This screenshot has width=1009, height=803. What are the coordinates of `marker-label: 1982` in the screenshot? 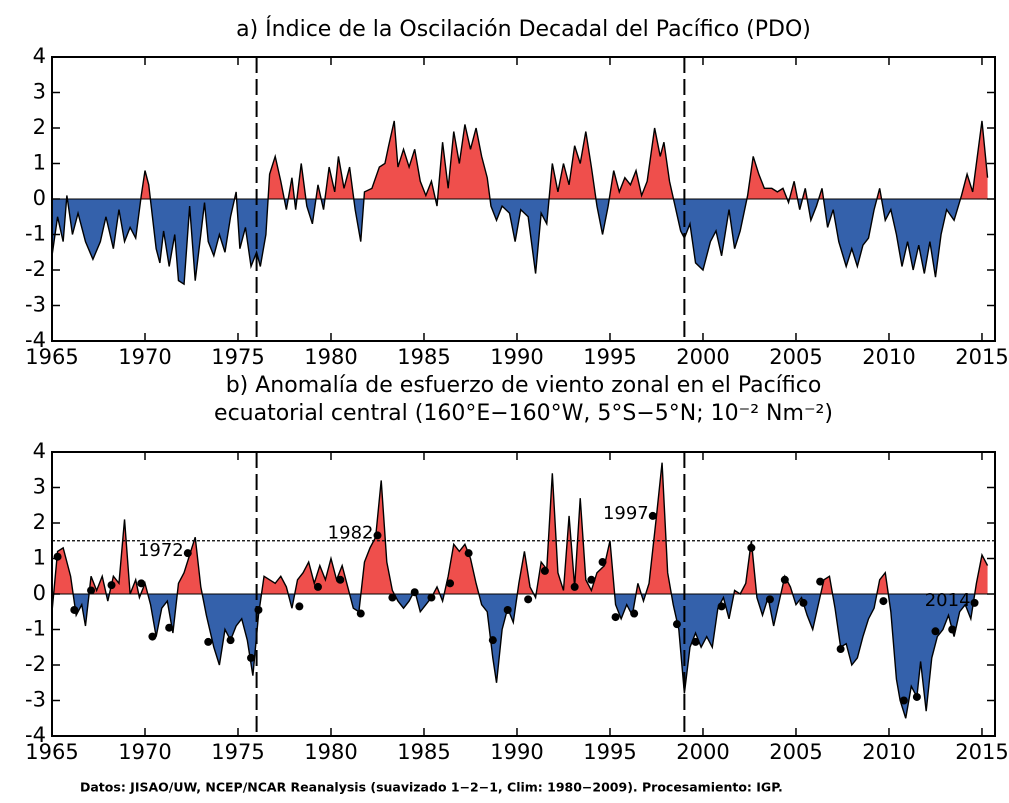 It's located at (351, 532).